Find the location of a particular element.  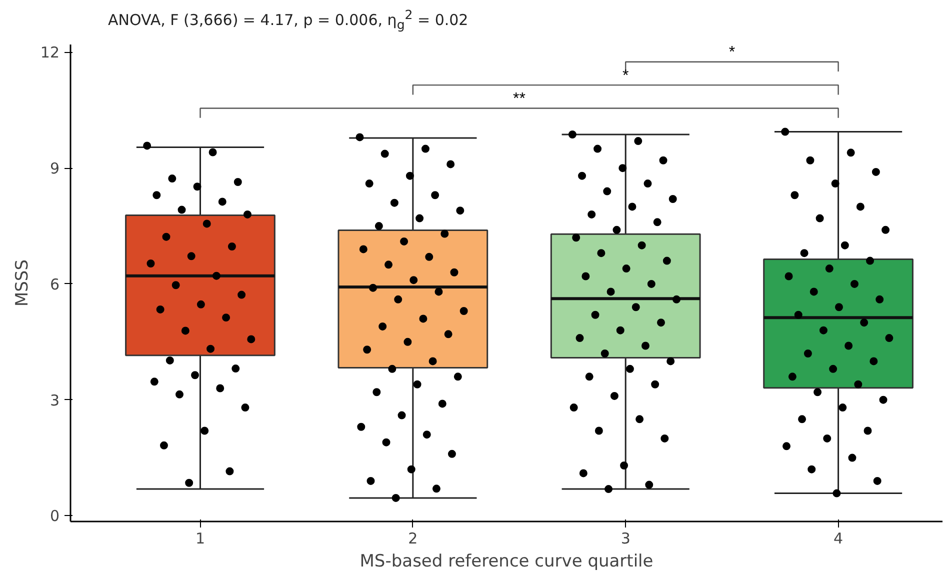

y-tick-label: 6 is located at coordinates (55, 284).